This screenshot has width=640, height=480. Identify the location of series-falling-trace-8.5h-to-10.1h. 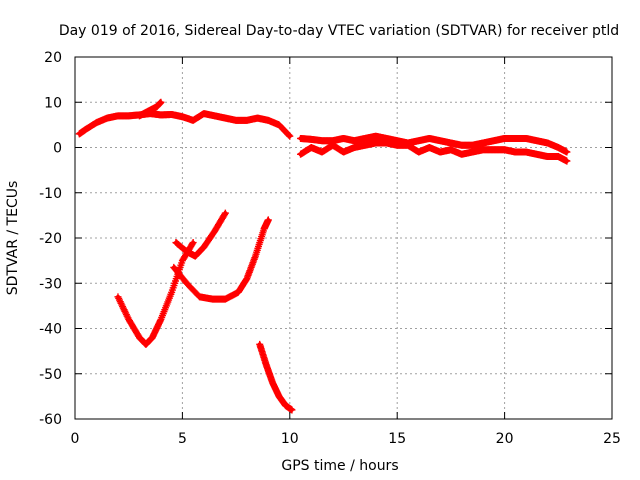
(276, 377).